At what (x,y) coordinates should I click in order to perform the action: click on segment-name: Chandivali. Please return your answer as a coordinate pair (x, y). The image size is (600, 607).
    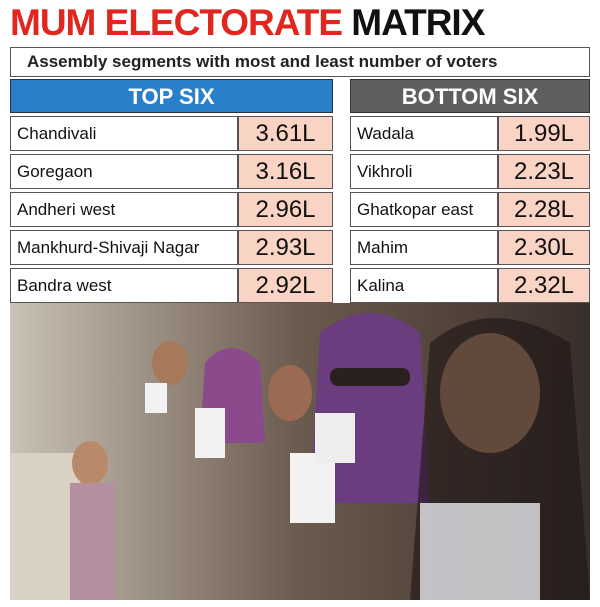
    Looking at the image, I should click on (124, 133).